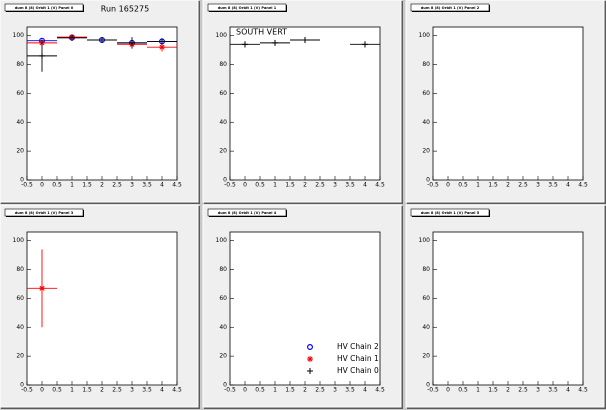 The height and width of the screenshot is (410, 606). I want to click on pad-title: dum 8 (8) Orbit 1 (V) Panel 0, so click(44, 8).